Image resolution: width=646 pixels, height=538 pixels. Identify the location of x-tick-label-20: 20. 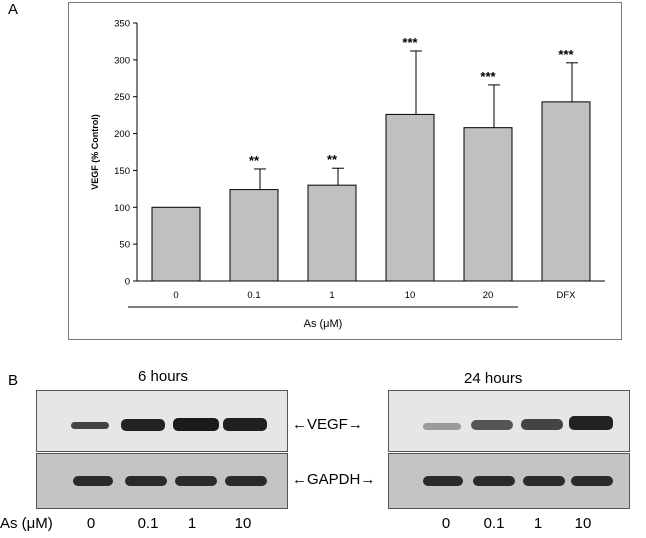
(488, 295).